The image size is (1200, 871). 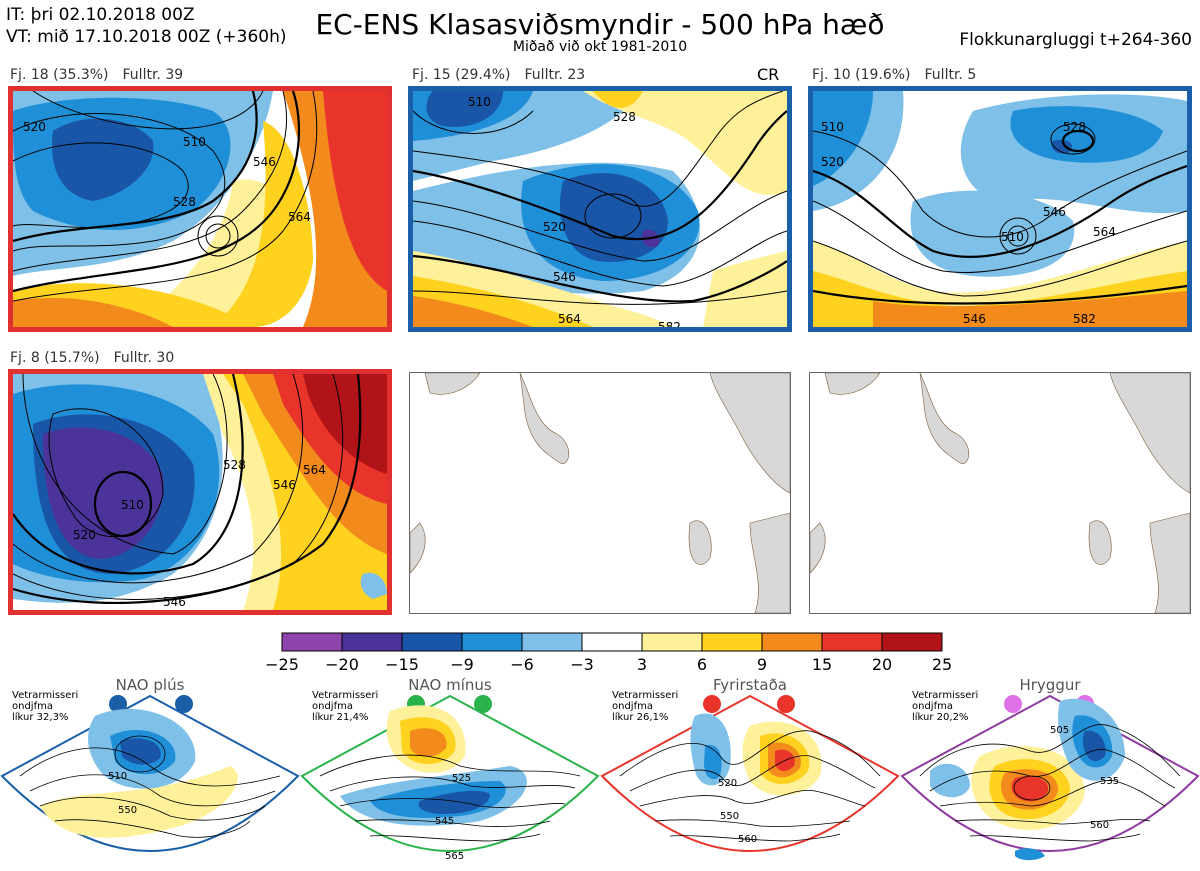 What do you see at coordinates (92, 358) in the screenshot?
I see `panel-4-label: Fj. 8 (15.7%) Fulltr. 30` at bounding box center [92, 358].